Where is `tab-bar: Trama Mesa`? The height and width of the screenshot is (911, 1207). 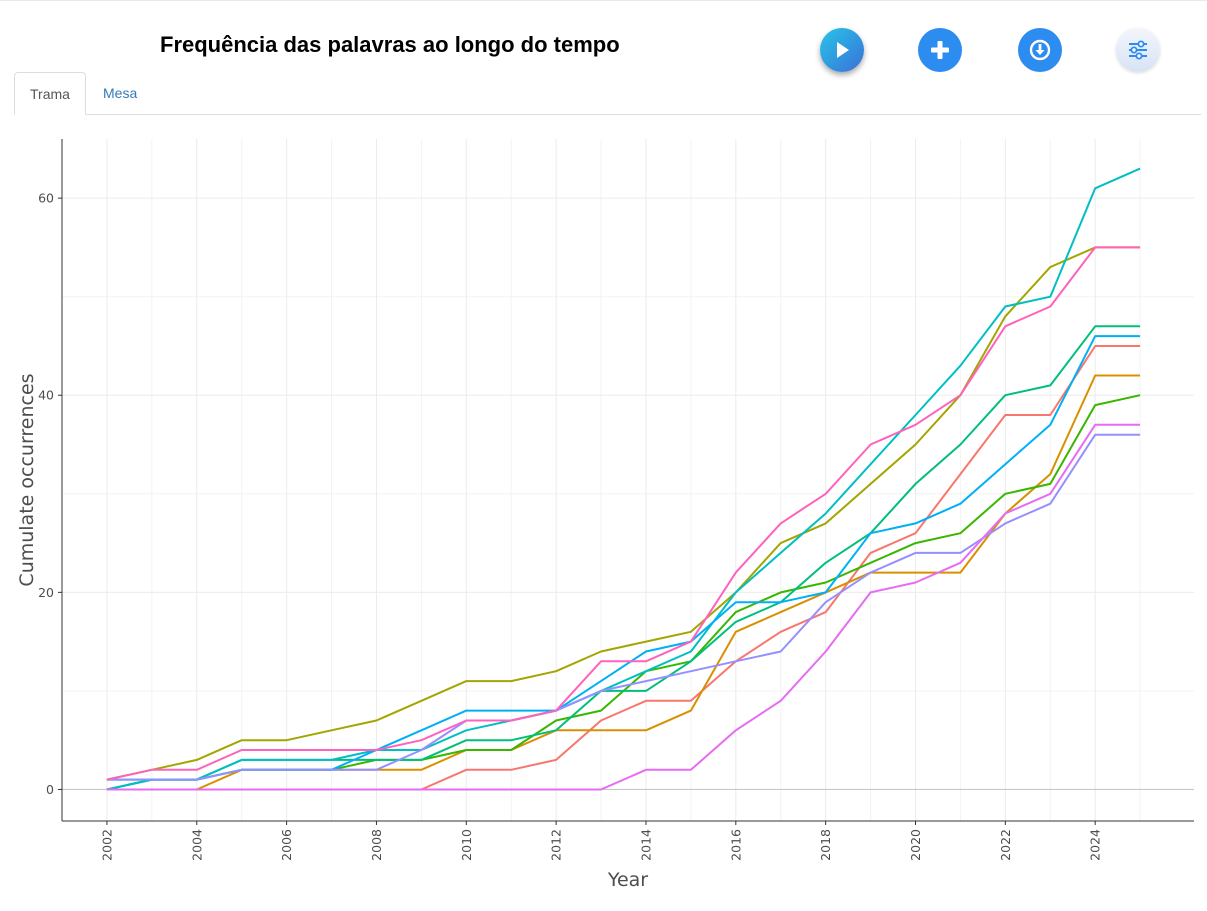 tab-bar: Trama Mesa is located at coordinates (607, 93).